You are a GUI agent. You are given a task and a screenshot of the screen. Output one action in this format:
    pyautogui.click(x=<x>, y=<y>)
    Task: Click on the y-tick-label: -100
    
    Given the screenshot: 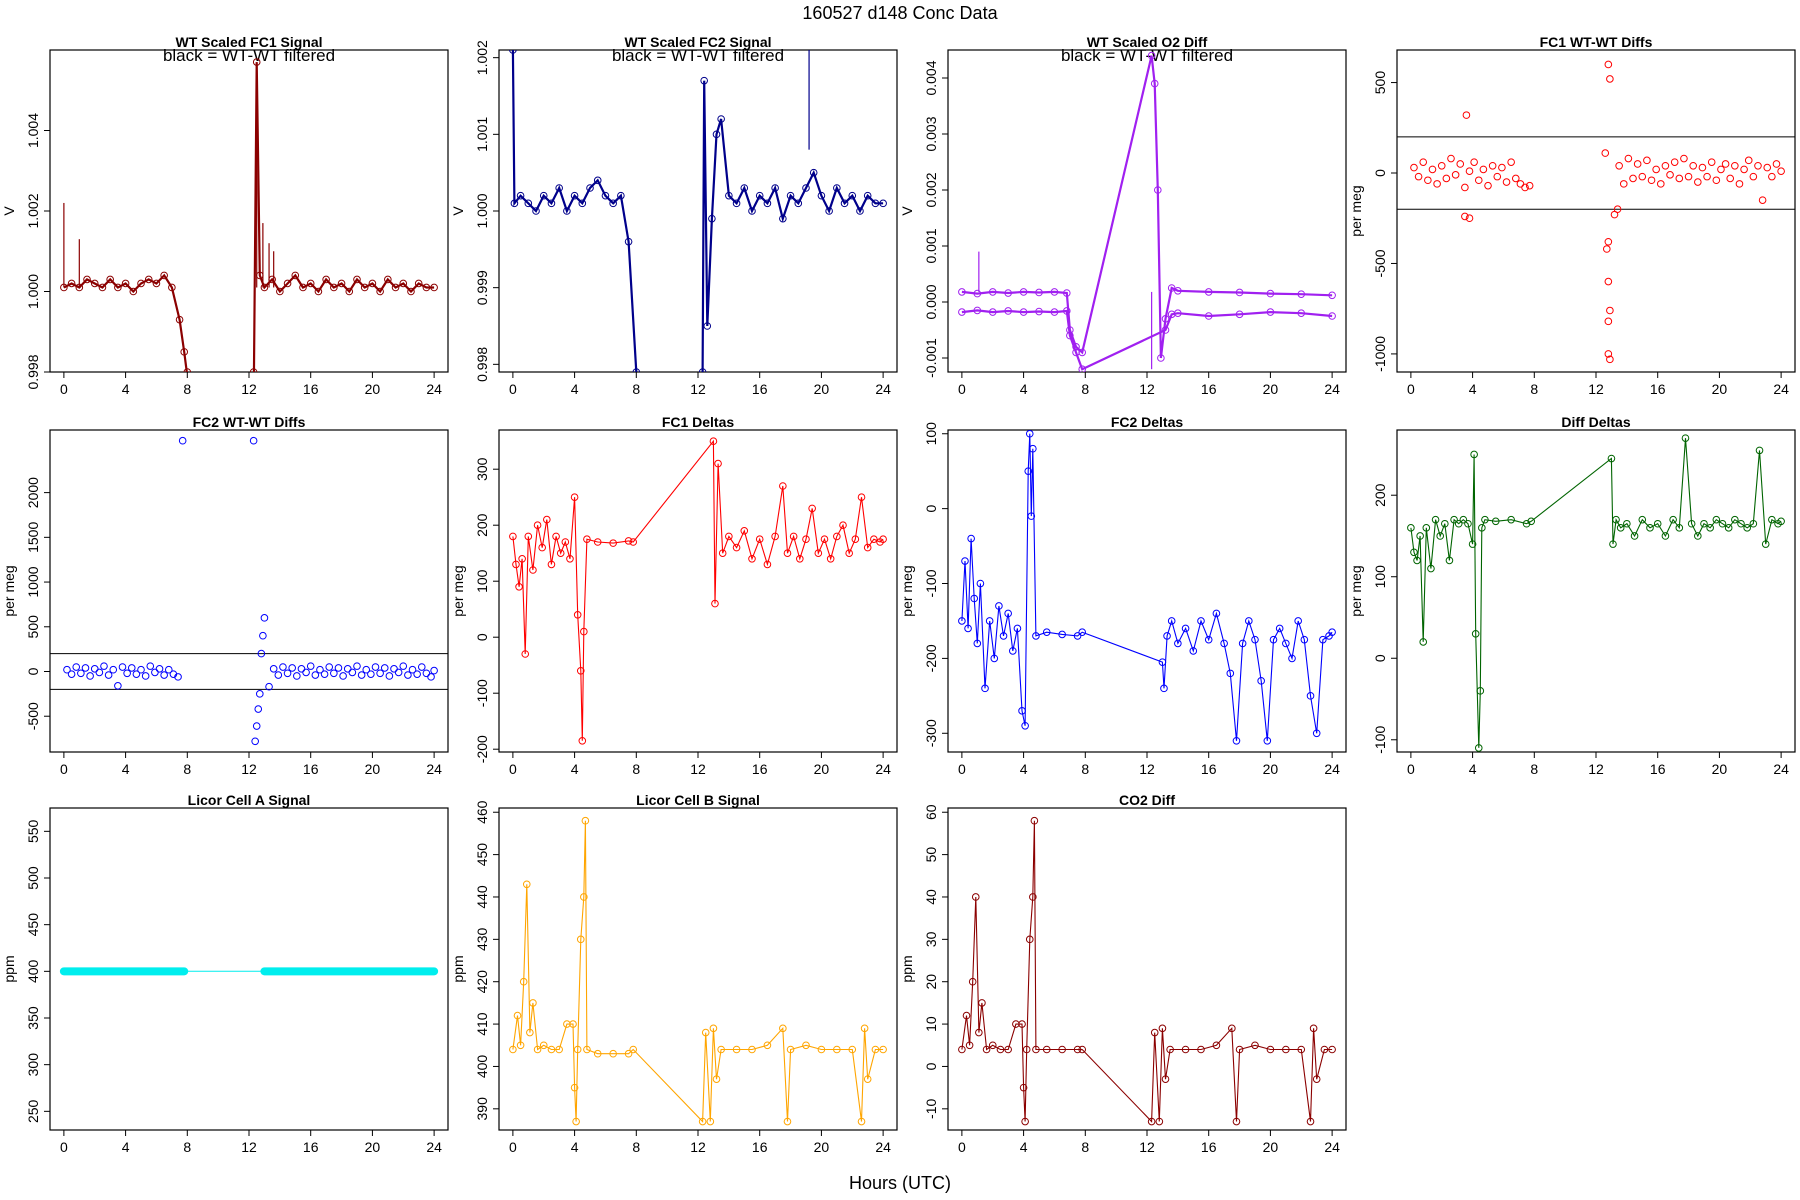 What is the action you would take?
    pyautogui.click(x=931, y=583)
    